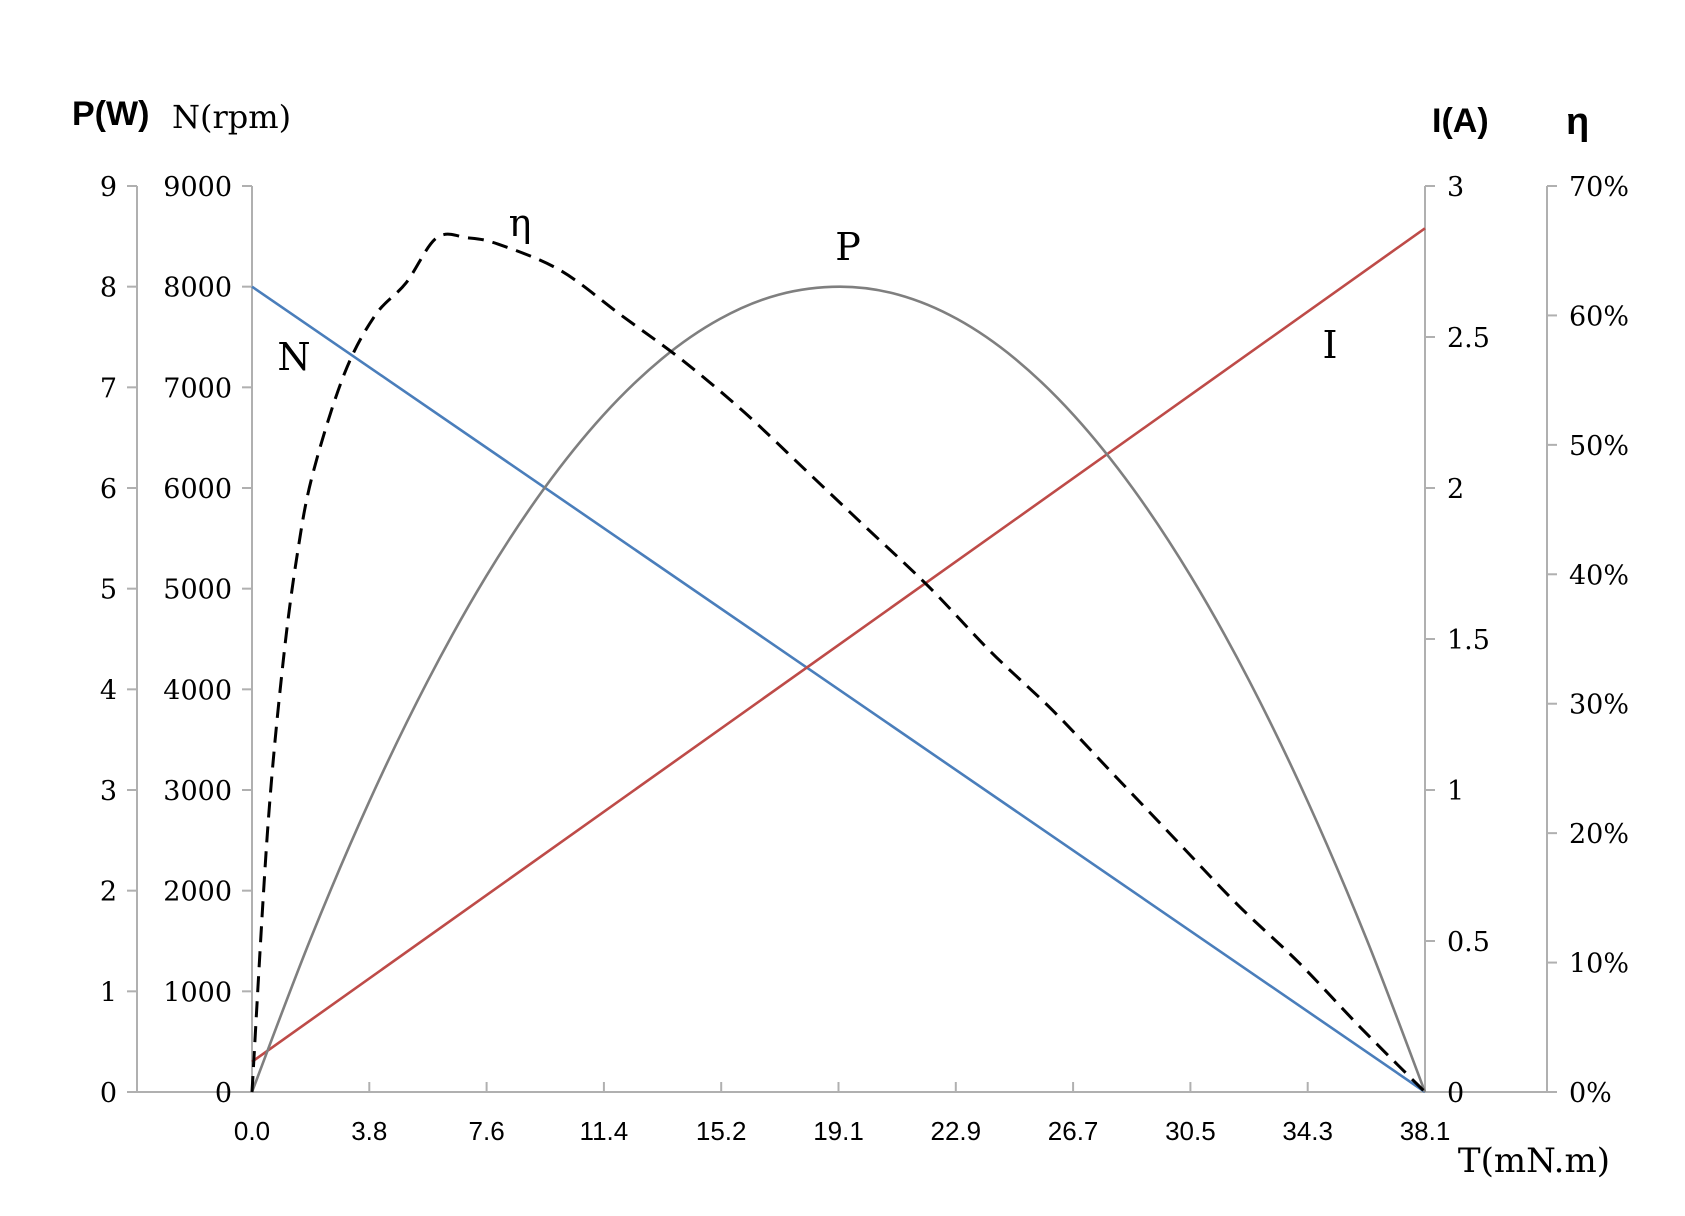 This screenshot has height=1216, width=1685. What do you see at coordinates (1577, 122) in the screenshot?
I see `eta-axis-title: η` at bounding box center [1577, 122].